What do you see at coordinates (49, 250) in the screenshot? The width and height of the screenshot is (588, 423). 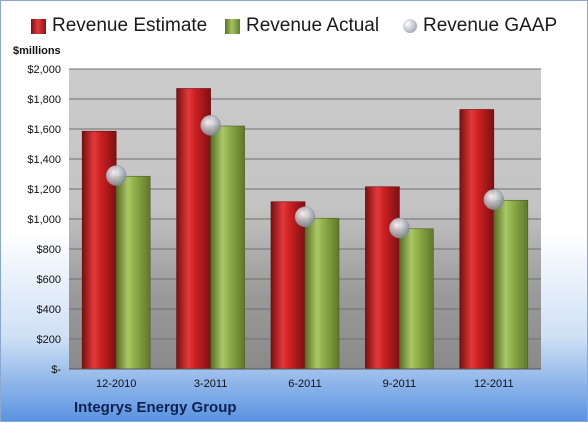 I see `y-tick-label: $800` at bounding box center [49, 250].